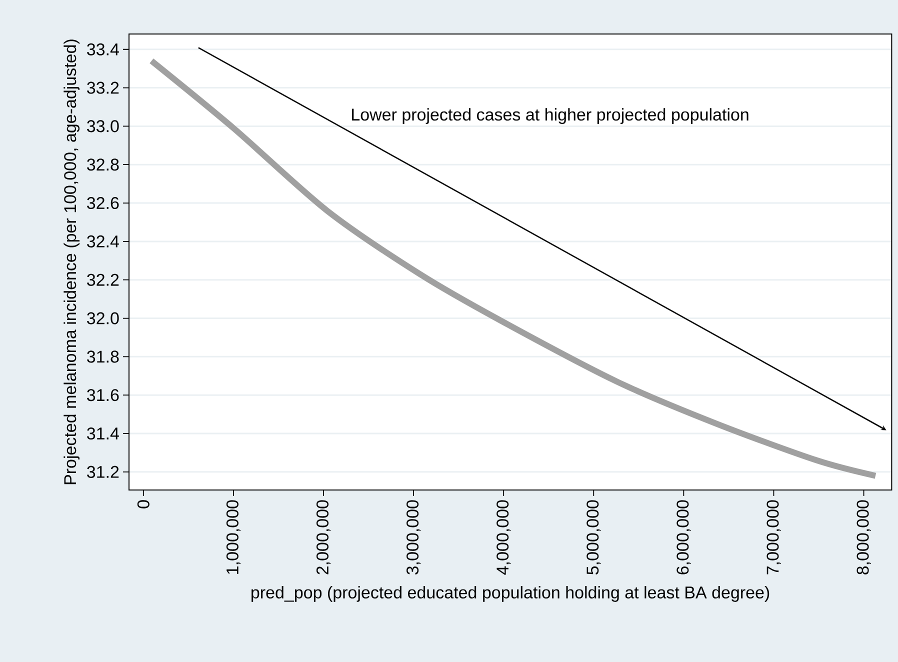 Image resolution: width=898 pixels, height=662 pixels. I want to click on y-tick-label: 32.4, so click(103, 241).